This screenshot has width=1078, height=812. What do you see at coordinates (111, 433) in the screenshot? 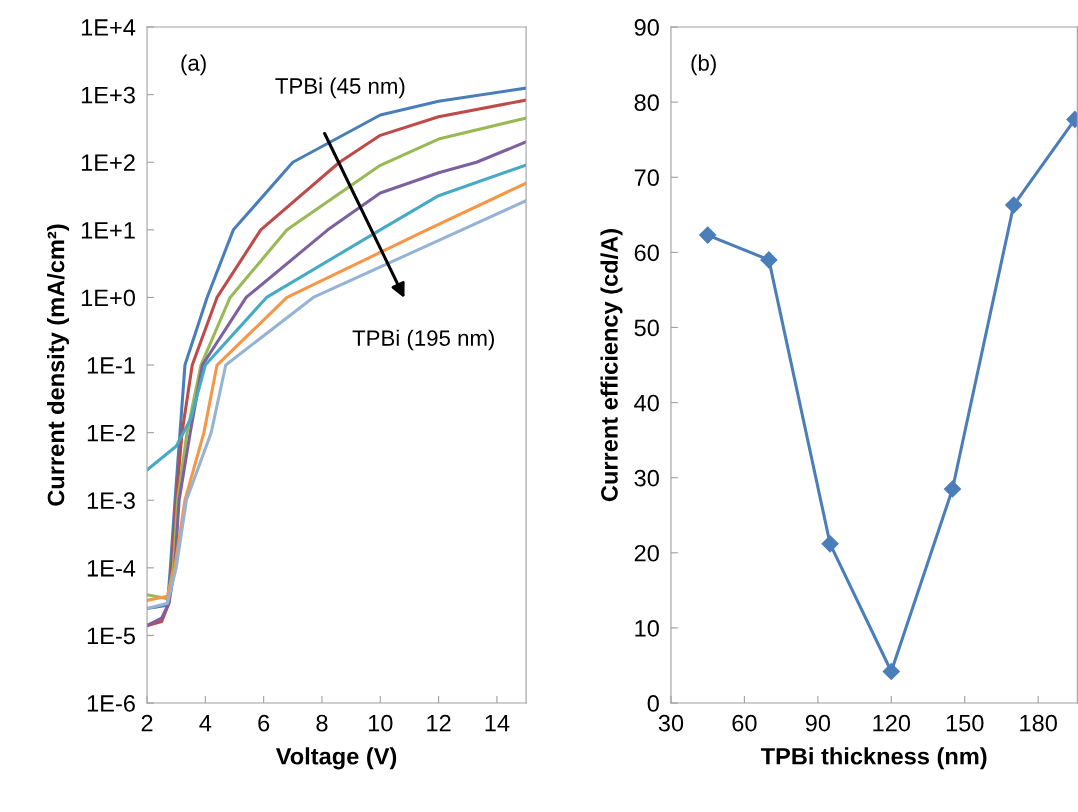
I see `y-tick-label: 1E-2` at bounding box center [111, 433].